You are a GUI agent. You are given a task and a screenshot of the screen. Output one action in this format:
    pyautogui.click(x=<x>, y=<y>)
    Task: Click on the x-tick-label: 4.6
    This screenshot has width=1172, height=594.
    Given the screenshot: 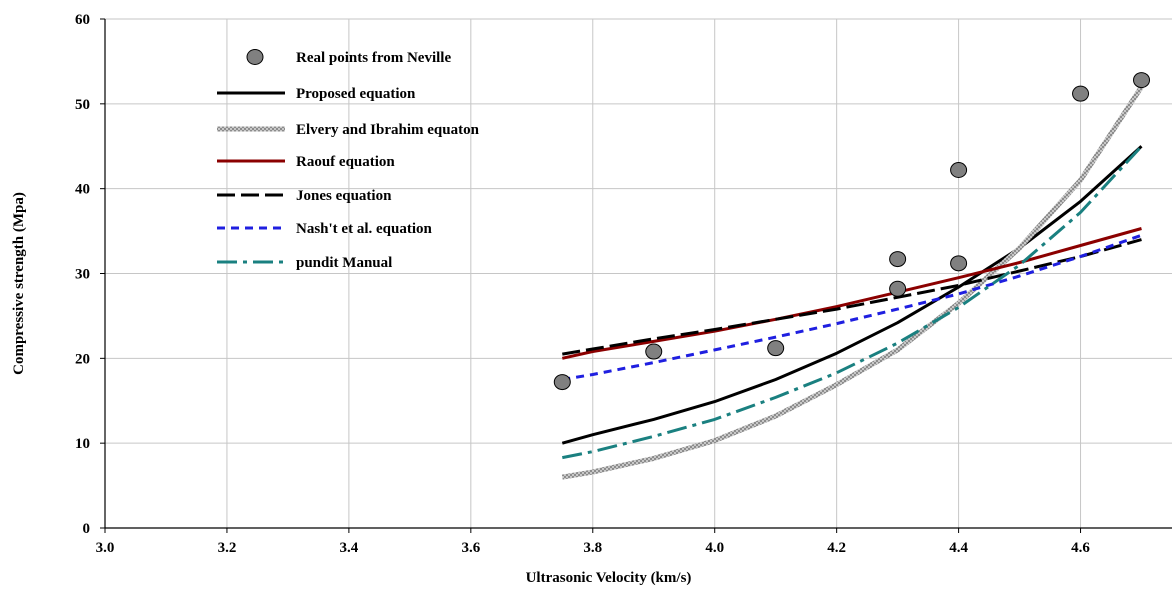 What is the action you would take?
    pyautogui.click(x=1080, y=548)
    